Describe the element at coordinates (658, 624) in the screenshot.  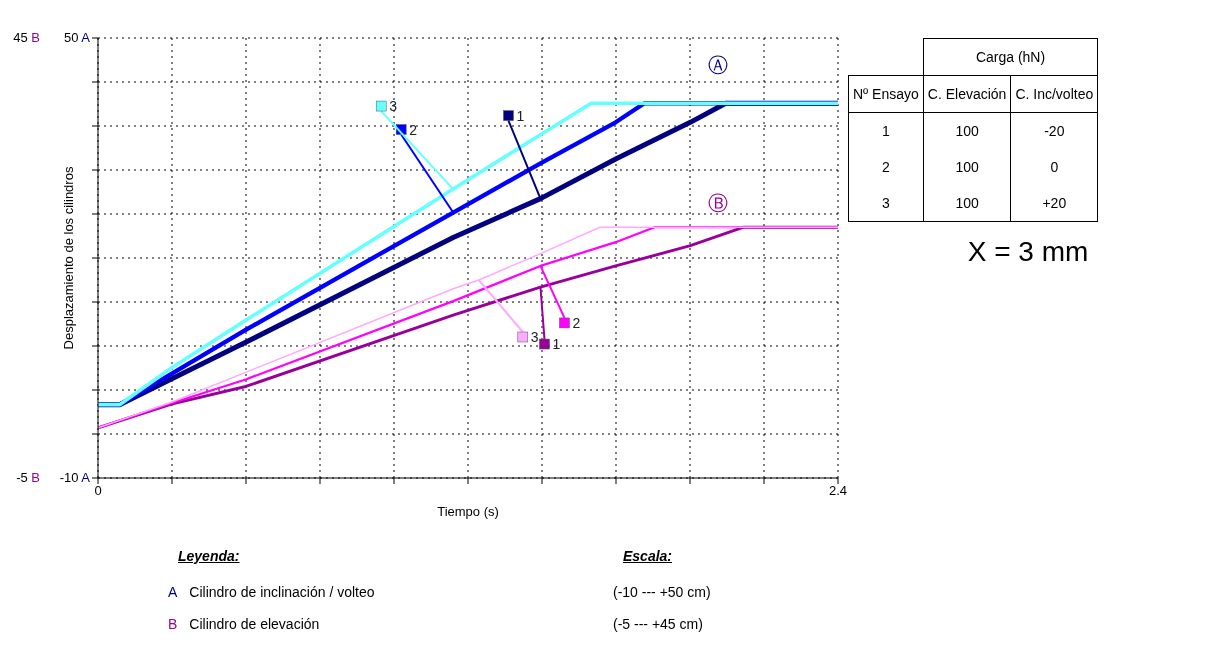
I see `text: (-5 --- +45 cm)` at that location.